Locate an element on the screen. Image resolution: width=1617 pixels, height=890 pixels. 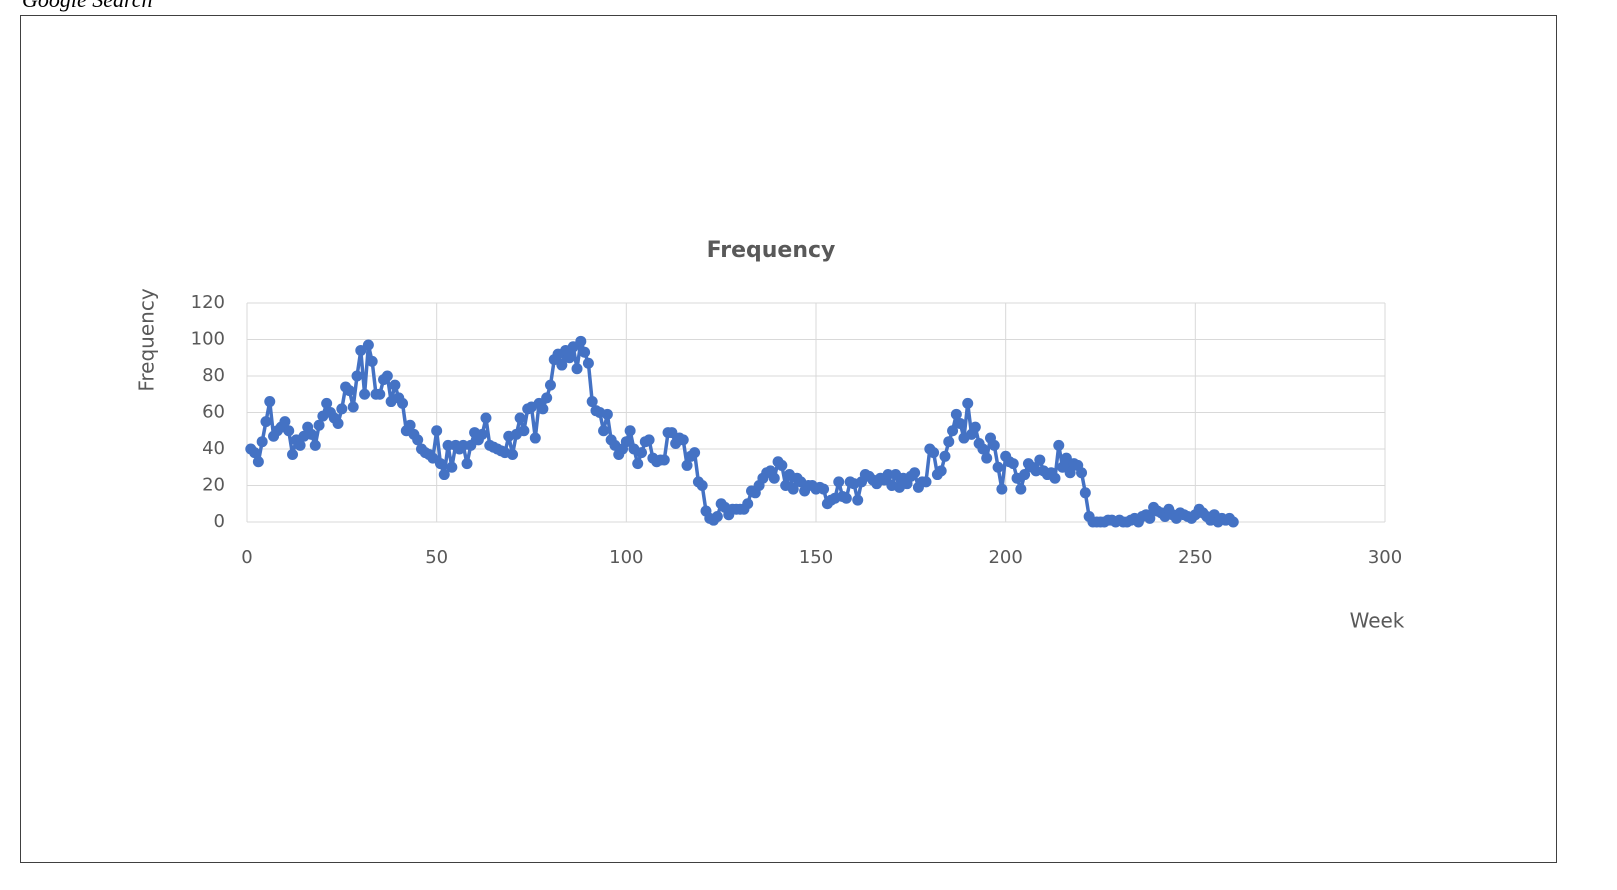
x-tick-label: 250 is located at coordinates (1195, 557).